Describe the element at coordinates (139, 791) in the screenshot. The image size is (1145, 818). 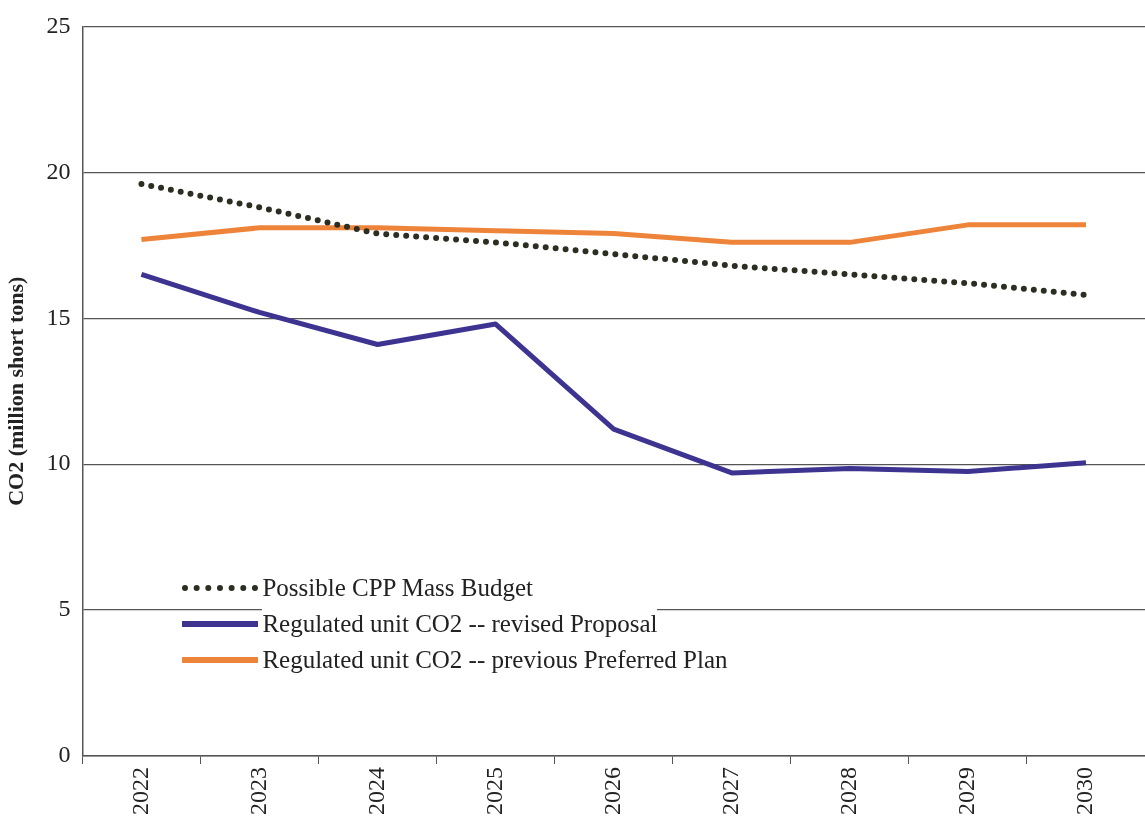
I see `x-tick-label: 2022` at that location.